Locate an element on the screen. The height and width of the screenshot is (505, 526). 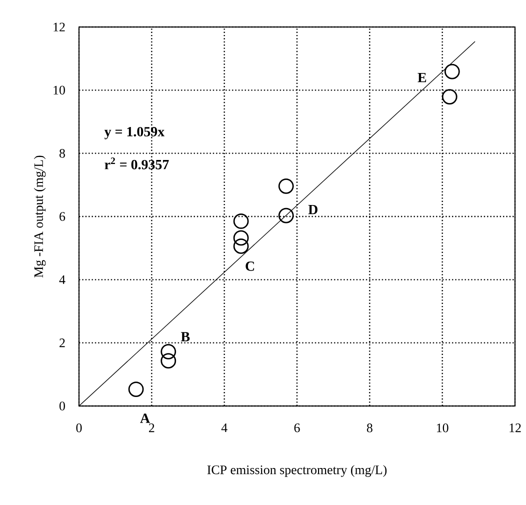
x-tick-label: 8 is located at coordinates (369, 428).